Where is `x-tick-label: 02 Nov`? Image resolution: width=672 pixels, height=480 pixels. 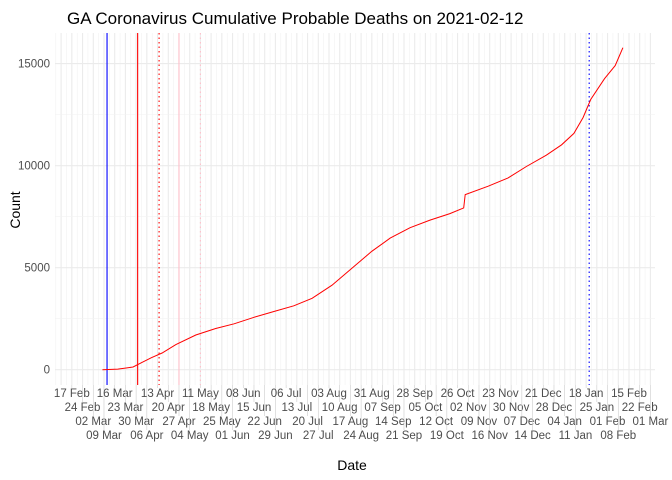
x-tick-label: 02 Nov is located at coordinates (468, 408).